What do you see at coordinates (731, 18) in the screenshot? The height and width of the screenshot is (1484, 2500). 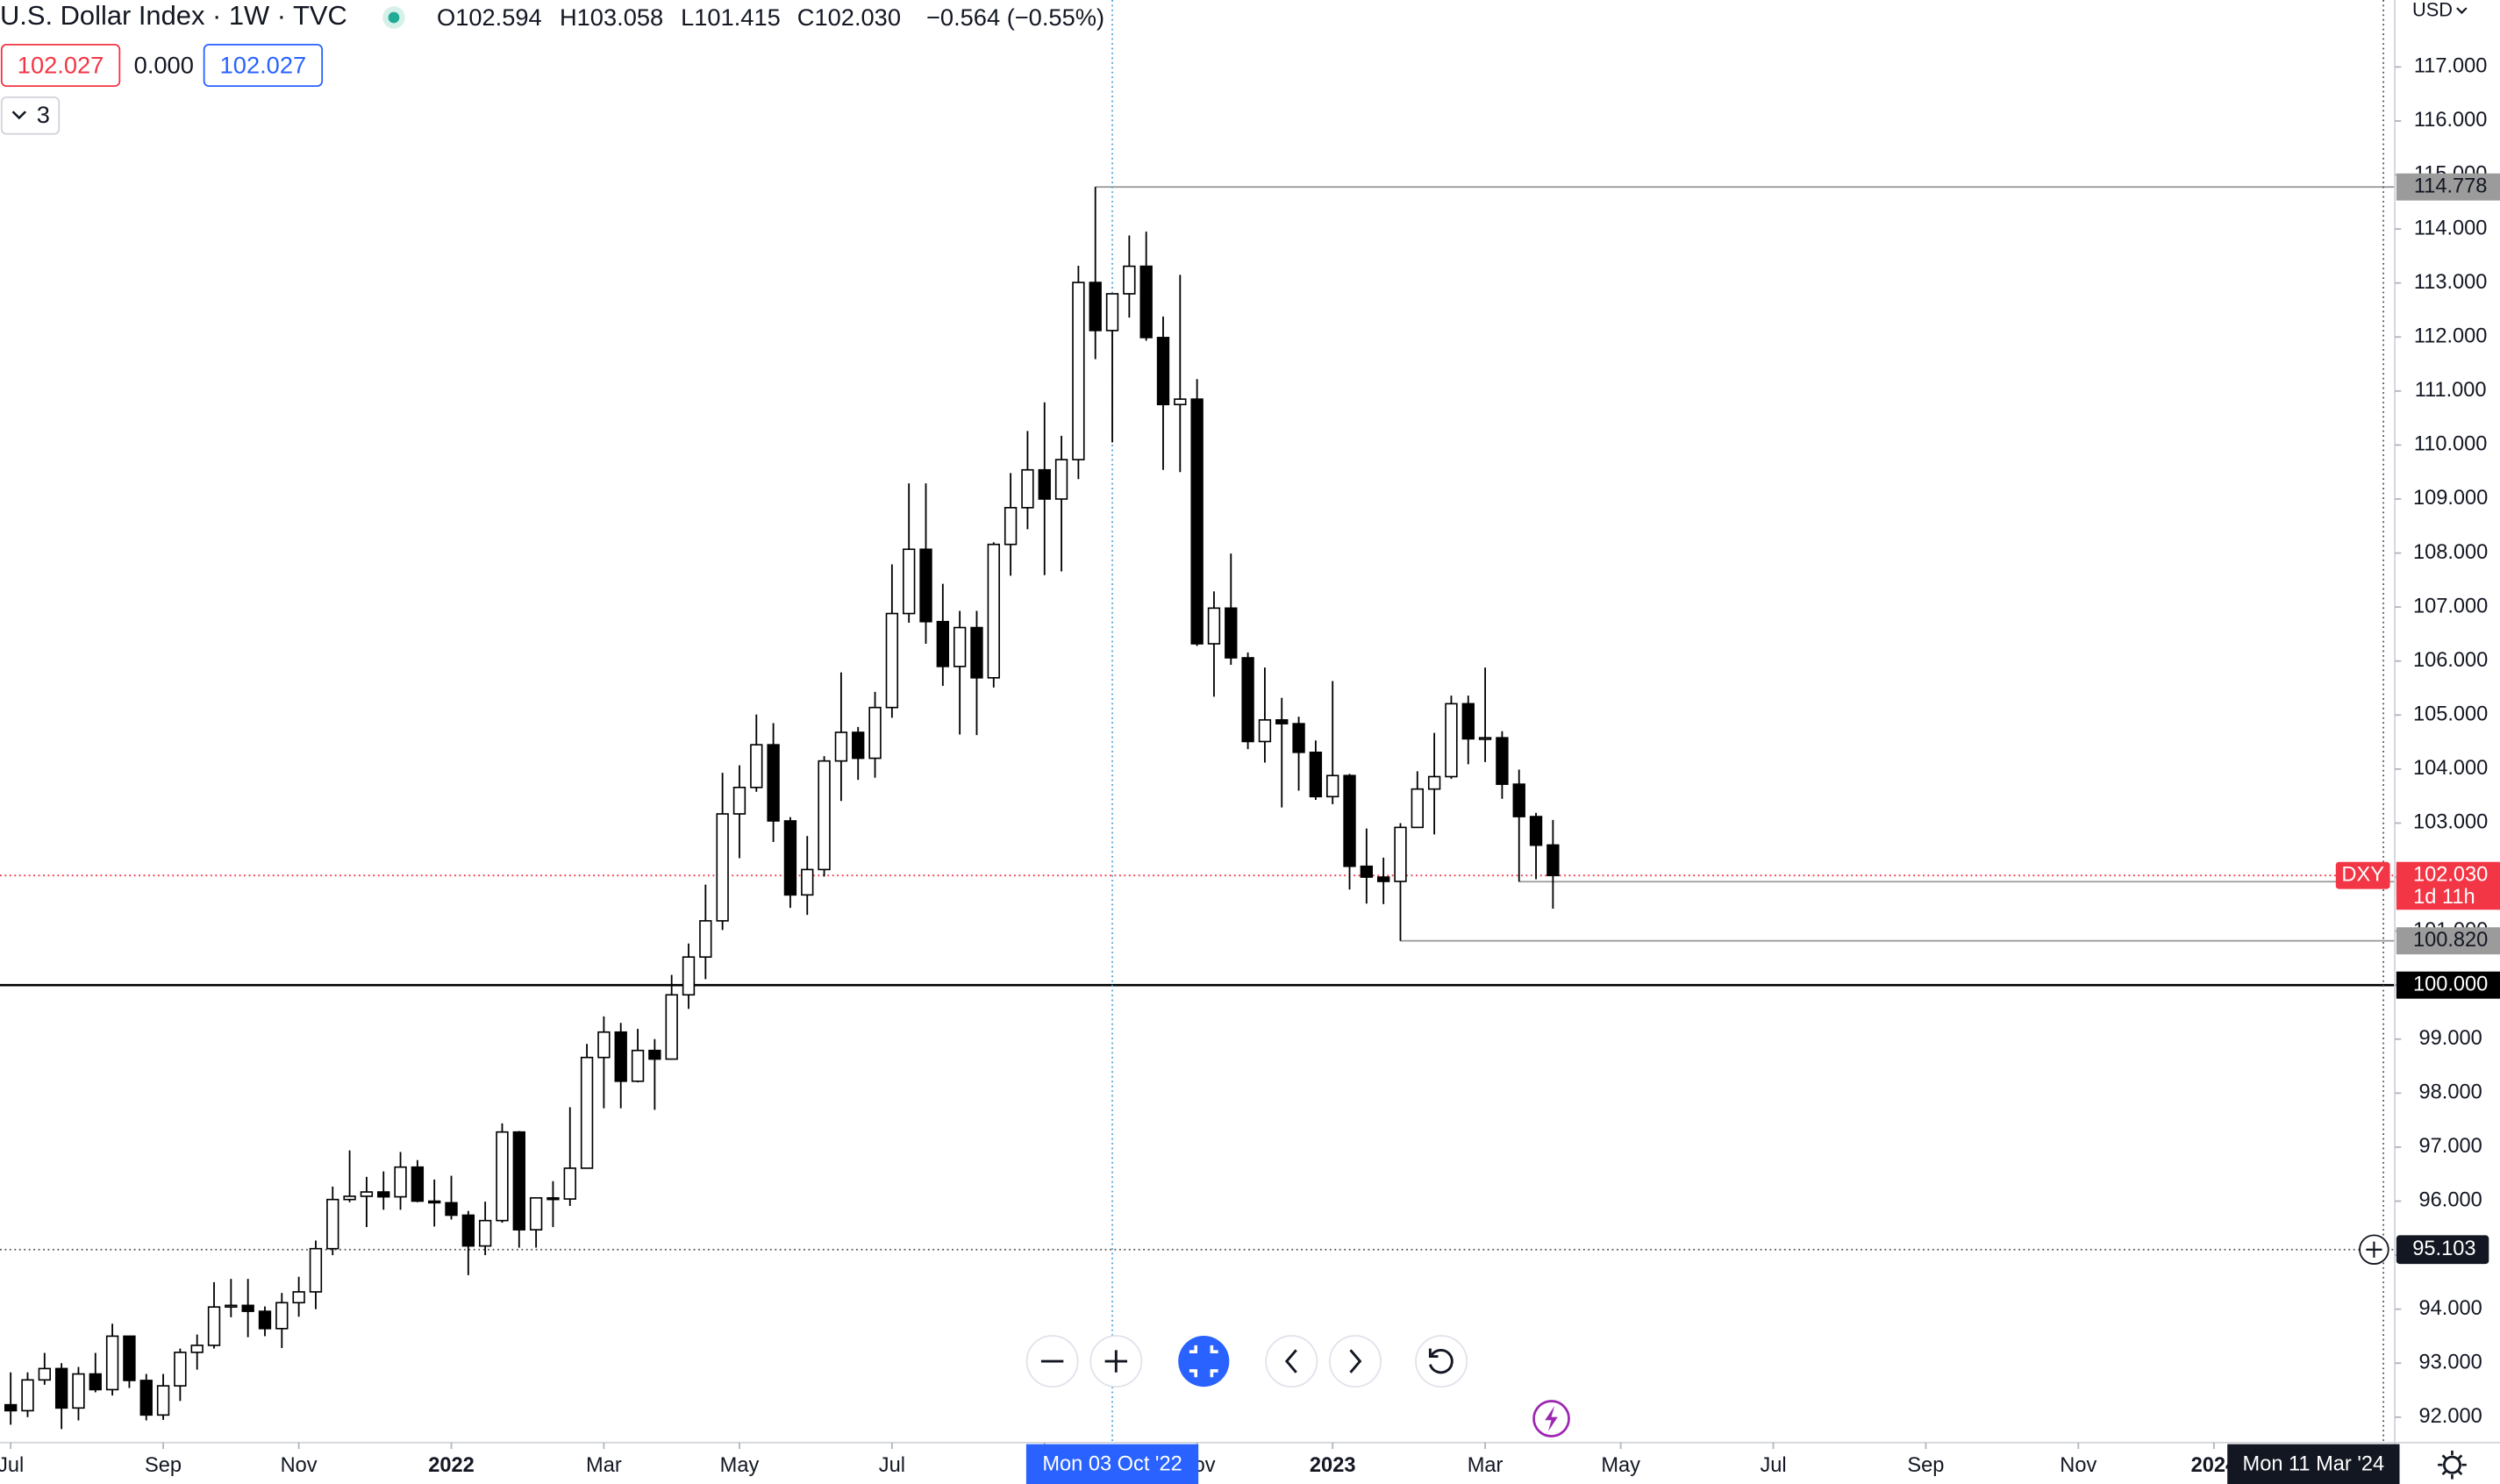 I see `ohlc-low: L101.415` at bounding box center [731, 18].